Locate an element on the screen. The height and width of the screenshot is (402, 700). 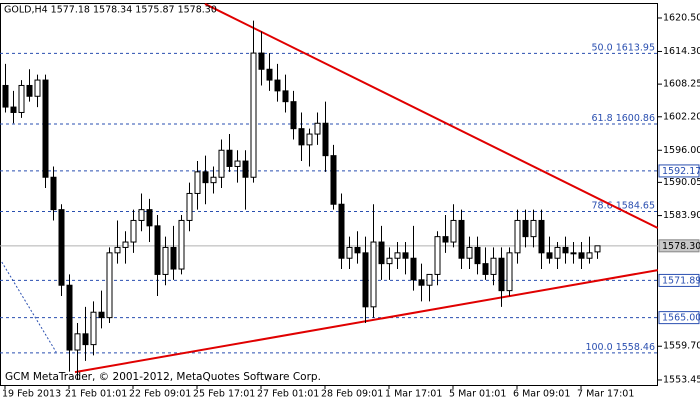
level-label: 1571.89 is located at coordinates (681, 280).